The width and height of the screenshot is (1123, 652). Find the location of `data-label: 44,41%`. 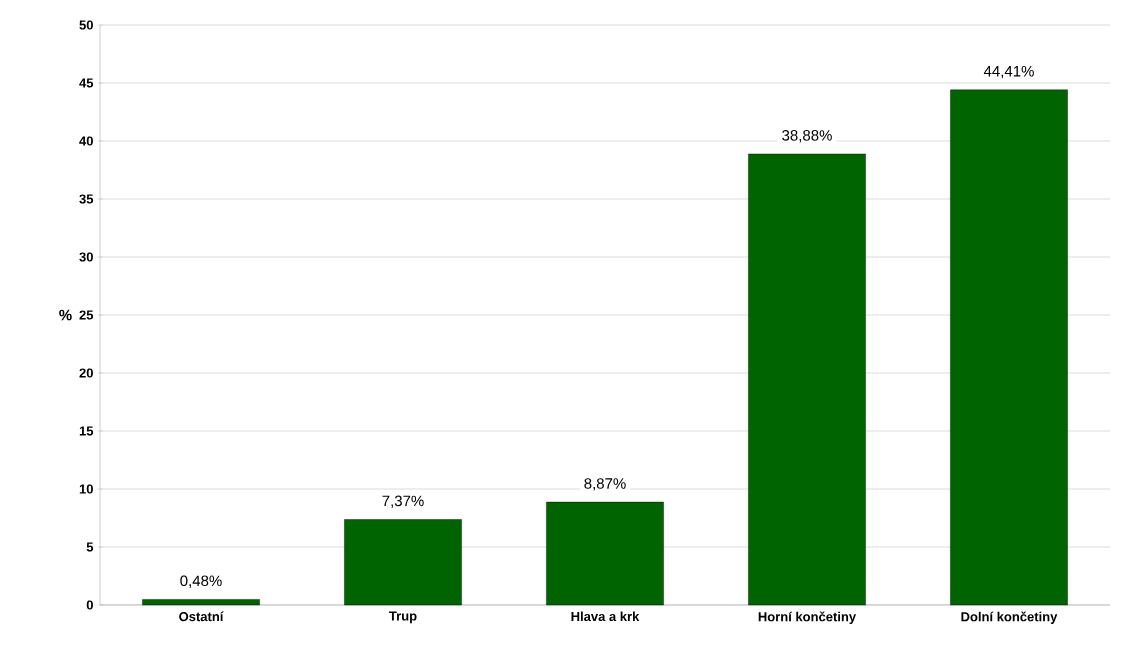

data-label: 44,41% is located at coordinates (1008, 72).